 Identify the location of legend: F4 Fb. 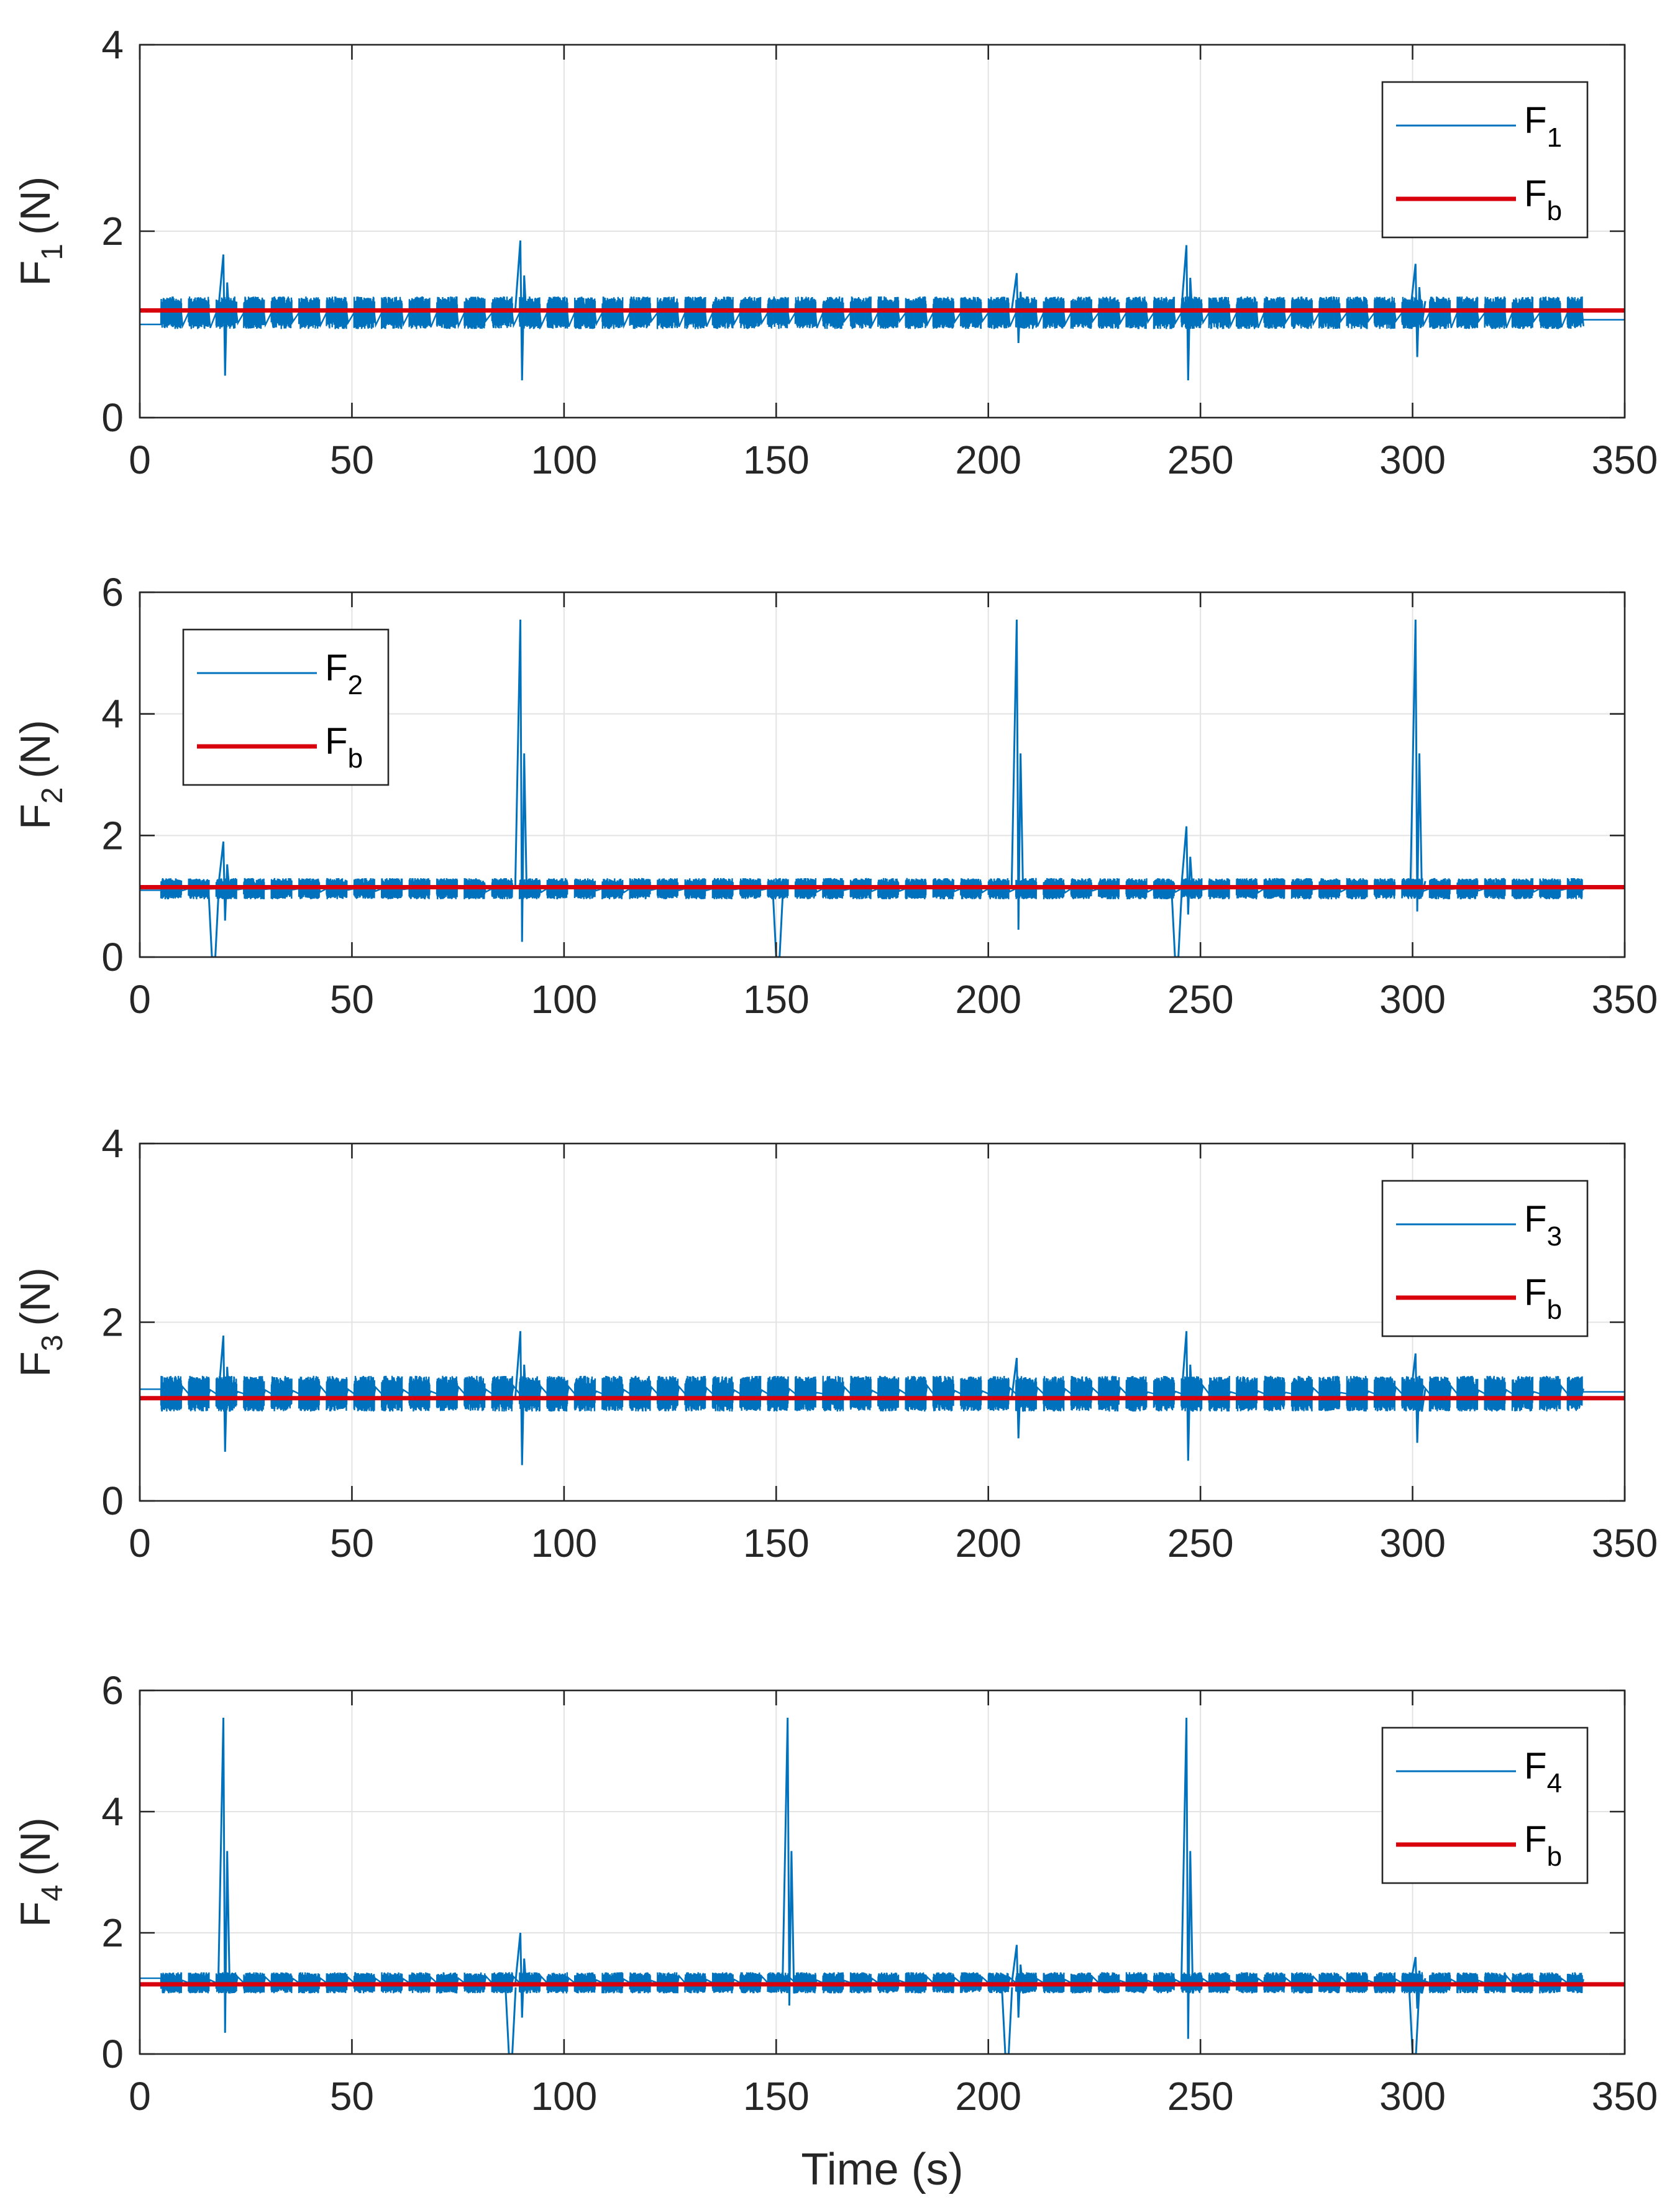
(1485, 1805).